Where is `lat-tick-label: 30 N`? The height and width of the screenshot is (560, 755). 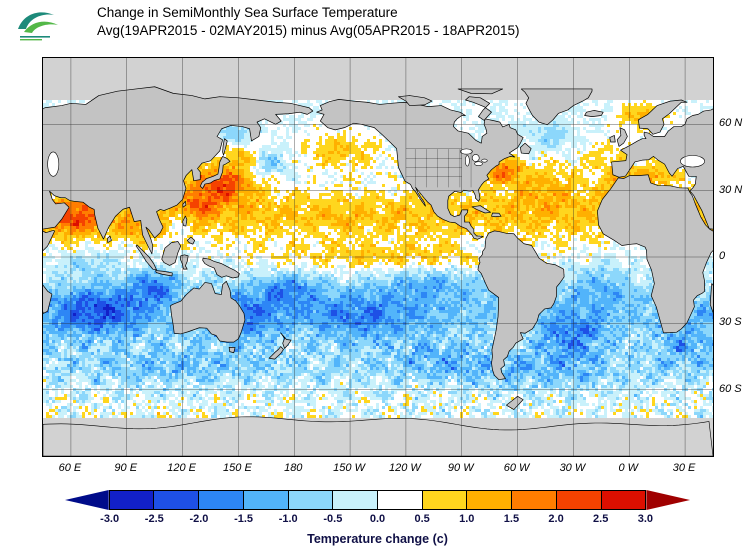 lat-tick-label: 30 N is located at coordinates (731, 189).